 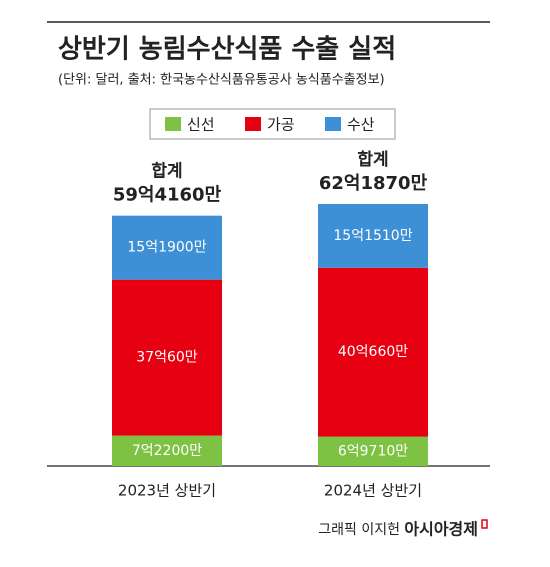 I want to click on value-label: 6억9710만, so click(x=373, y=451).